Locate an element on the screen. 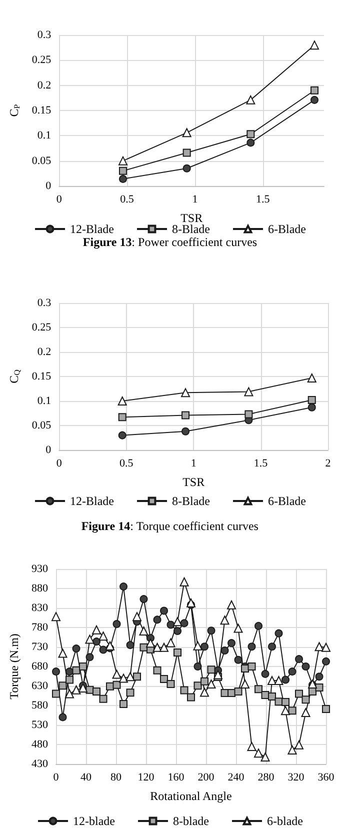 The image size is (340, 834). y-axis-title: Torque (N.m) is located at coordinates (14, 667).